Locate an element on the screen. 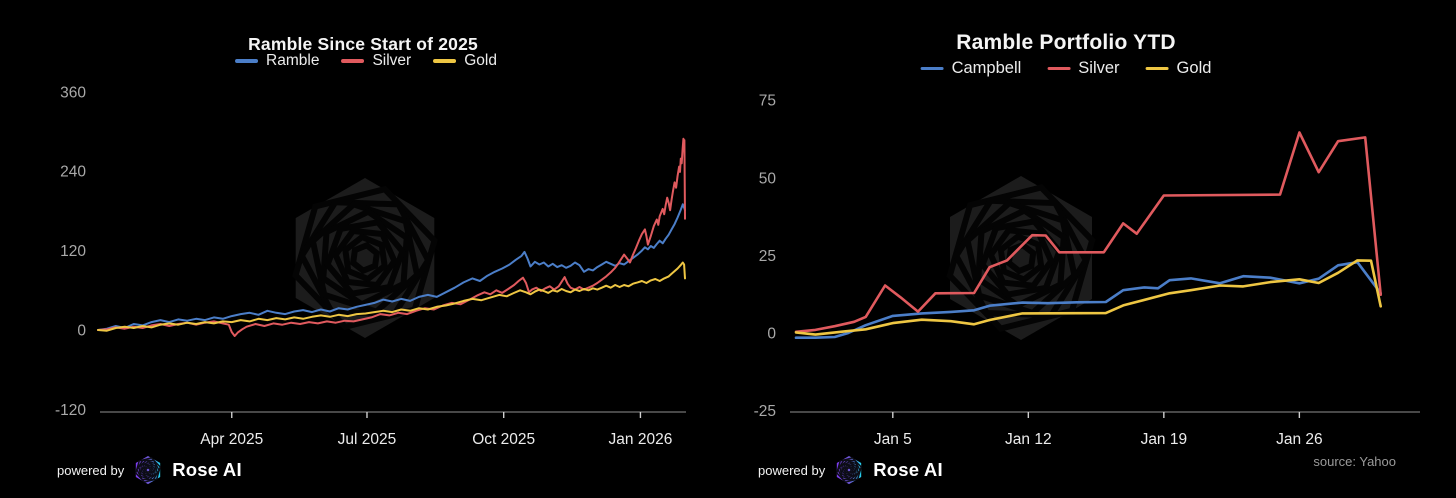  legend-item-campbell: Campbell is located at coordinates (971, 68).